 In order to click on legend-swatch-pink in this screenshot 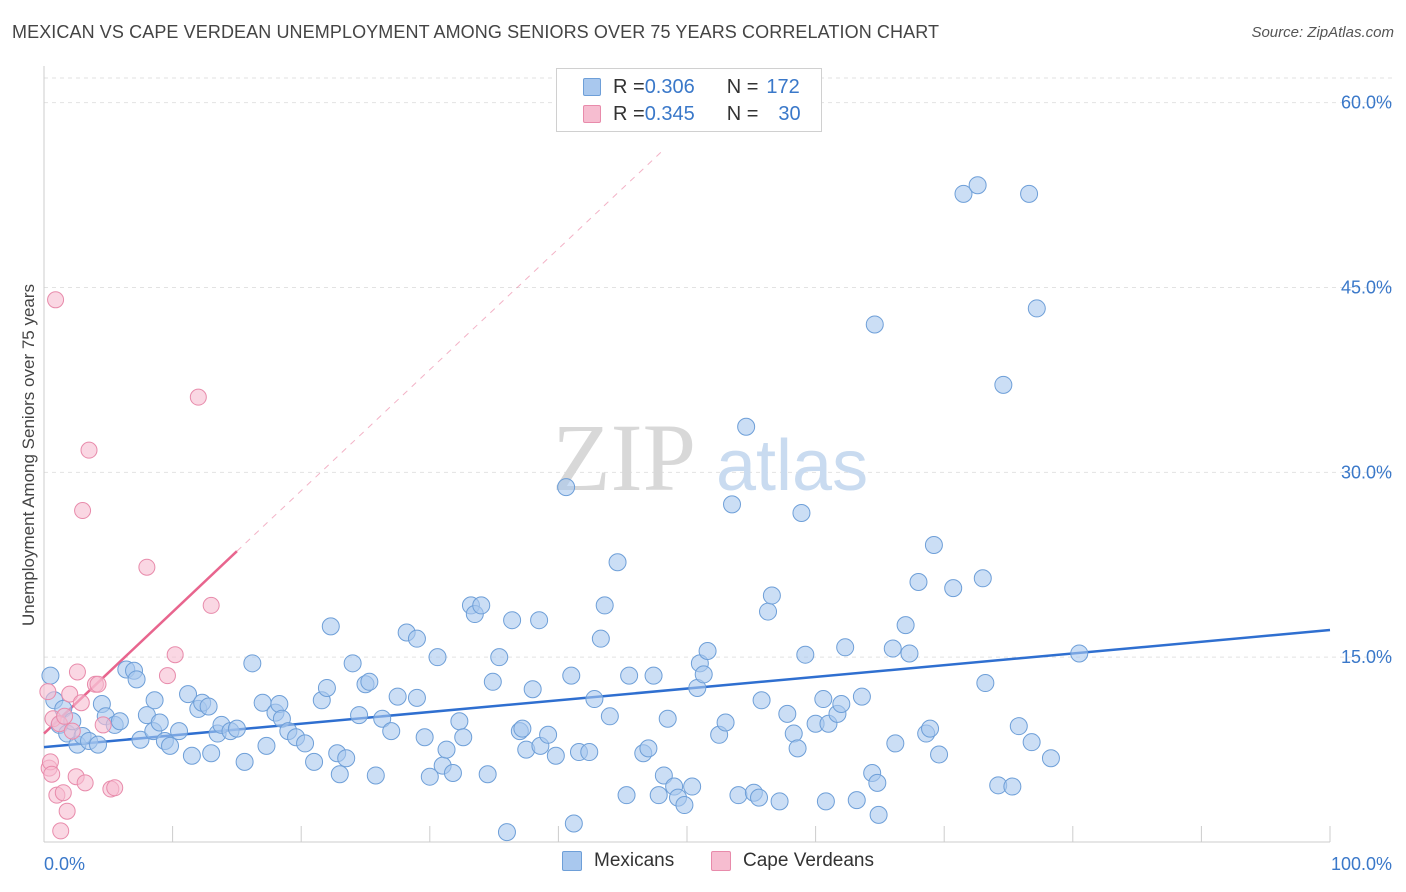, I will do `click(592, 114)`.